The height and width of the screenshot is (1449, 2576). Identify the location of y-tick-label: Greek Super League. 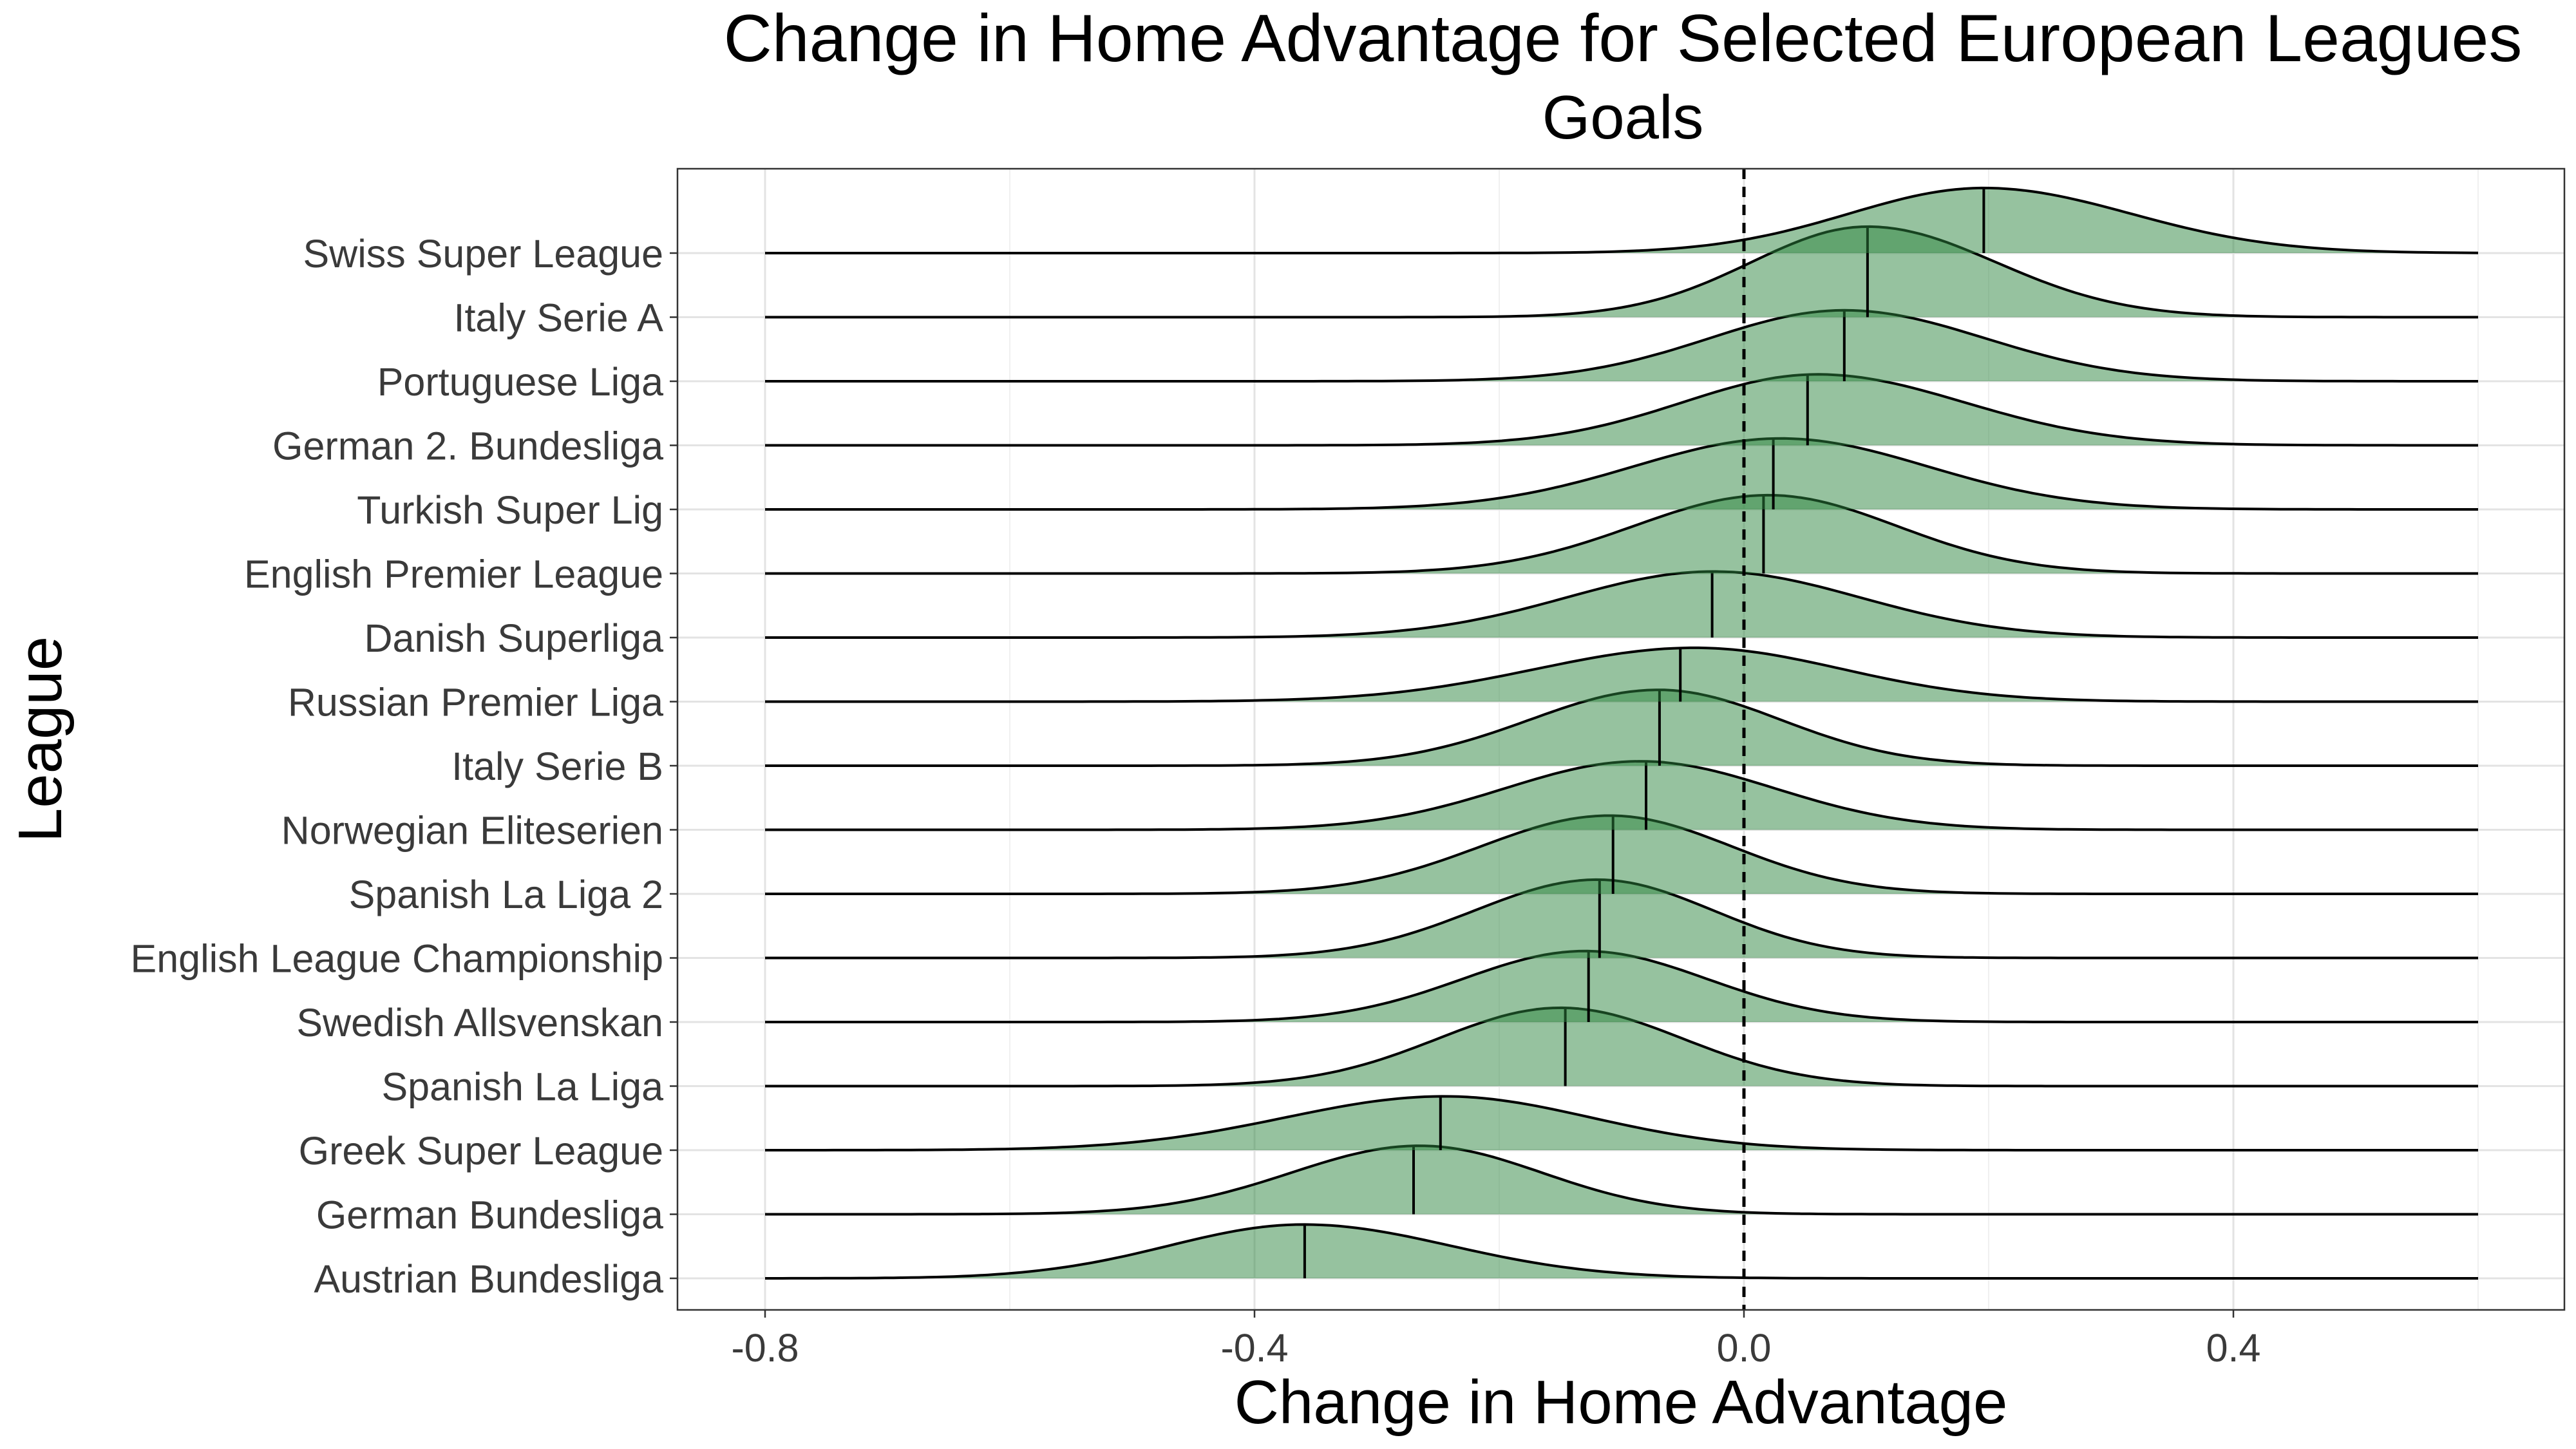
(481, 1151).